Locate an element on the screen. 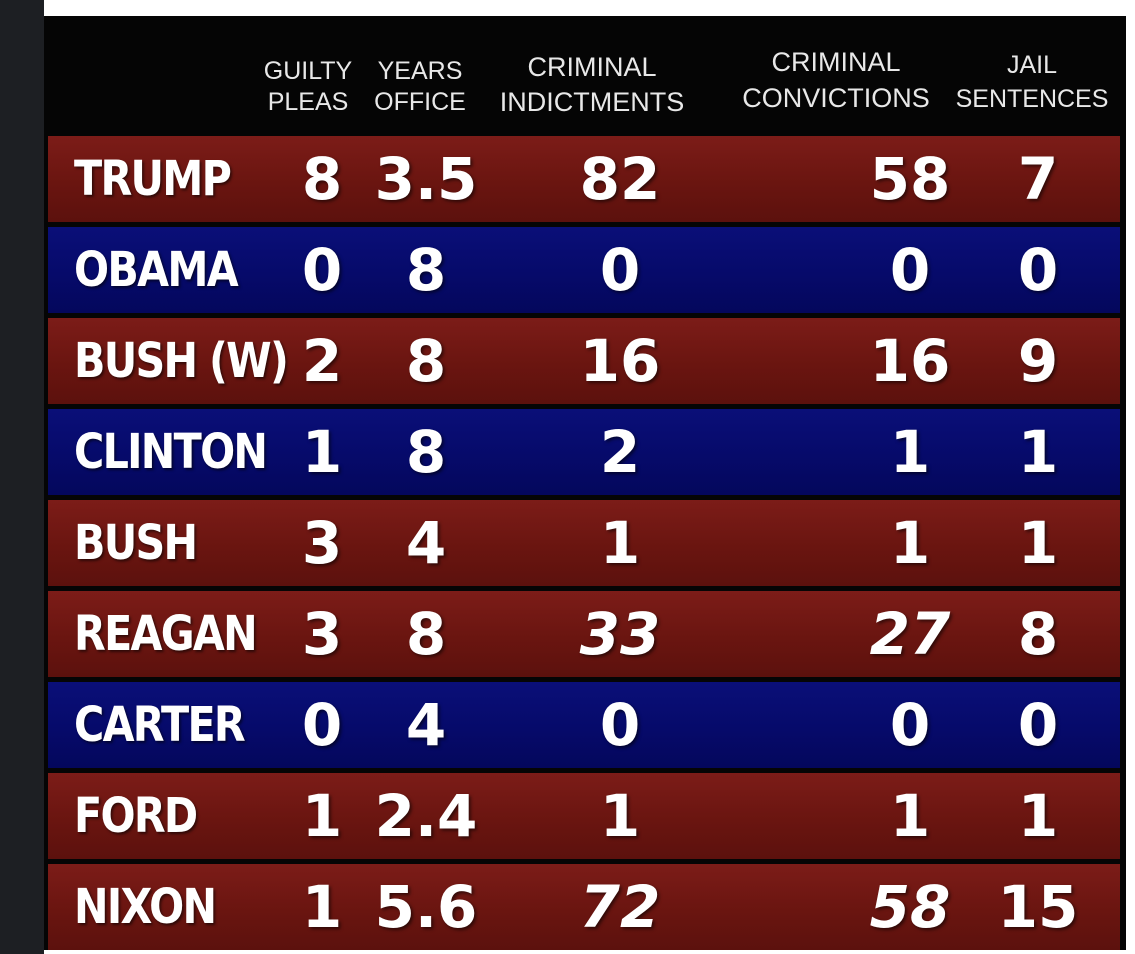 Image resolution: width=1135 pixels, height=954 pixels. value-jail-sentences: 8 is located at coordinates (1038, 634).